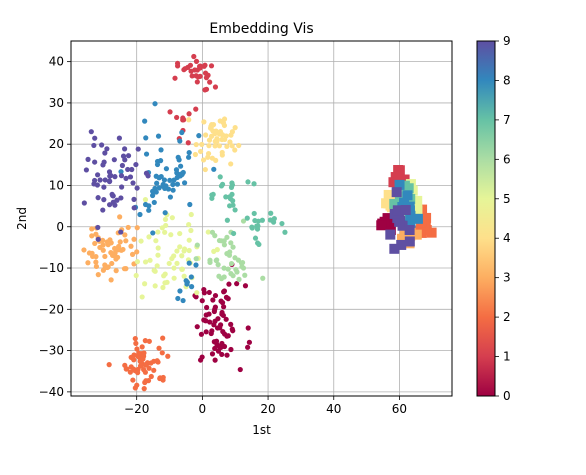 This screenshot has height=475, width=586. I want to click on y-axis-ticks: −40 −30 −20 −10 0 10 20 30 40, so click(55, 227).